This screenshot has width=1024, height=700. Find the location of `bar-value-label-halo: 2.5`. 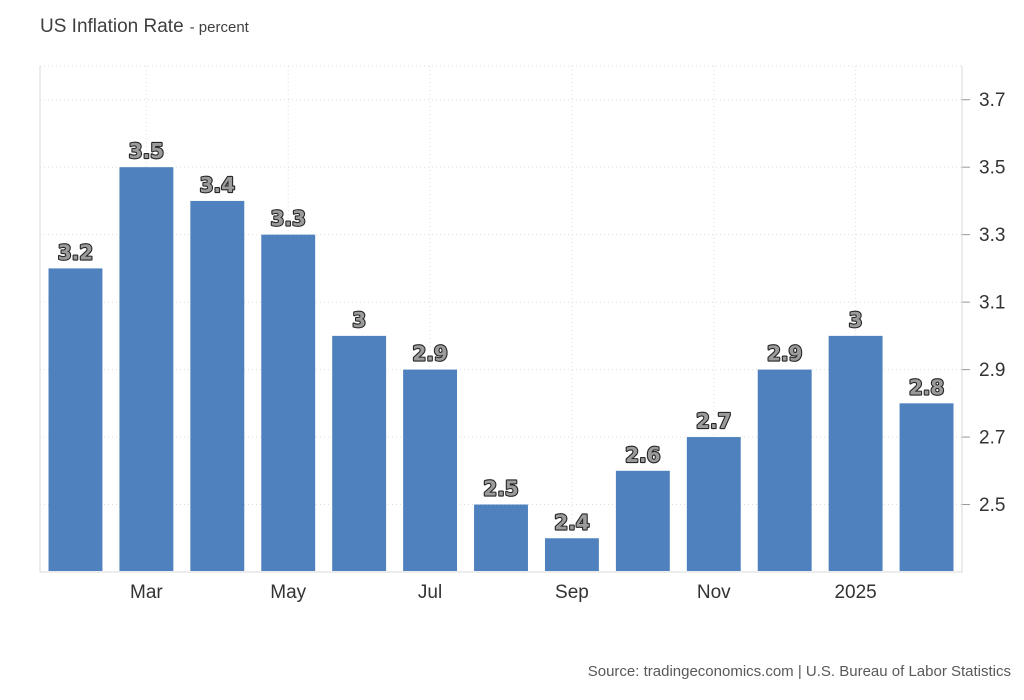

bar-value-label-halo: 2.5 is located at coordinates (500, 489).